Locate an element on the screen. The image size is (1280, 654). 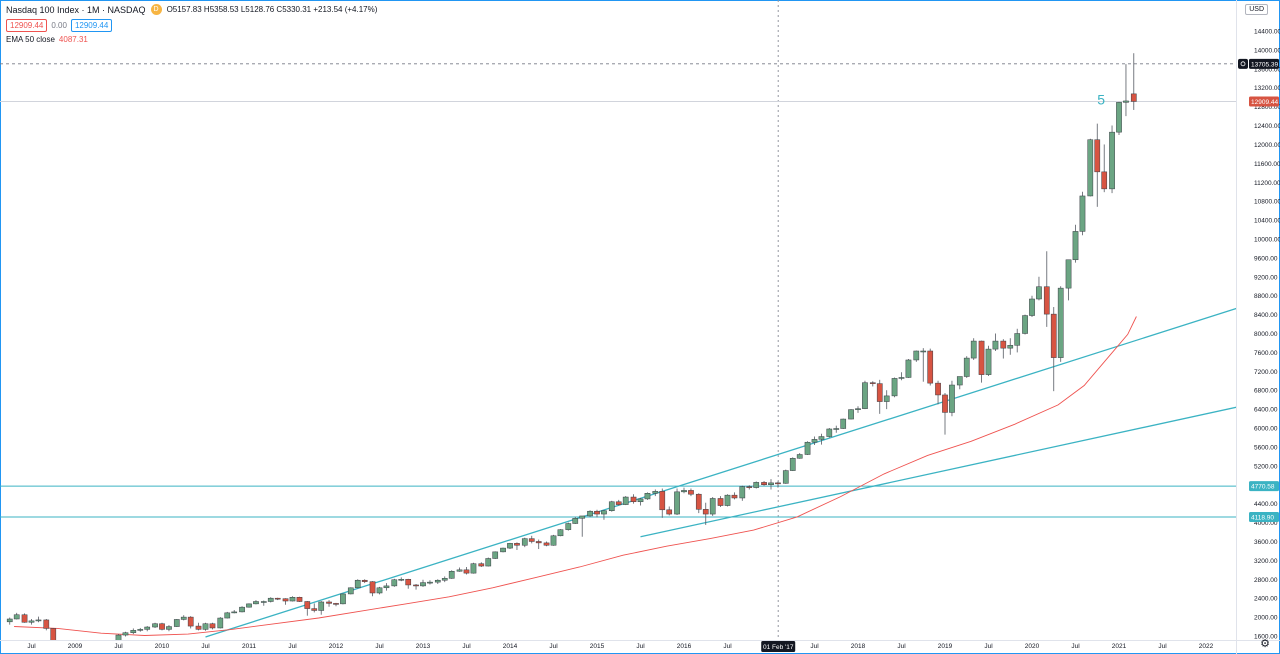
price-axis-tag: 12909.44 is located at coordinates (1264, 101).